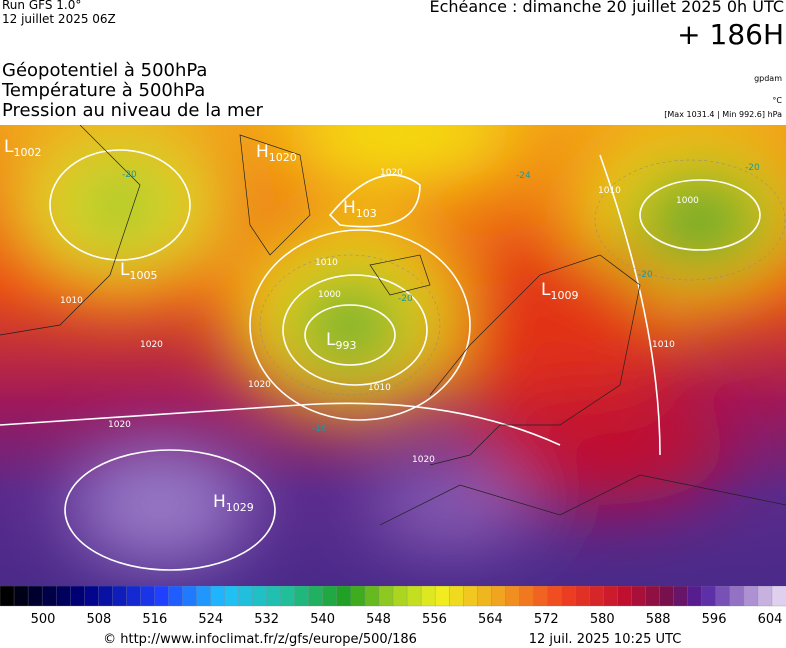 This screenshot has height=648, width=786. Describe the element at coordinates (602, 619) in the screenshot. I see `colorbar-tick-label: 580` at that location.